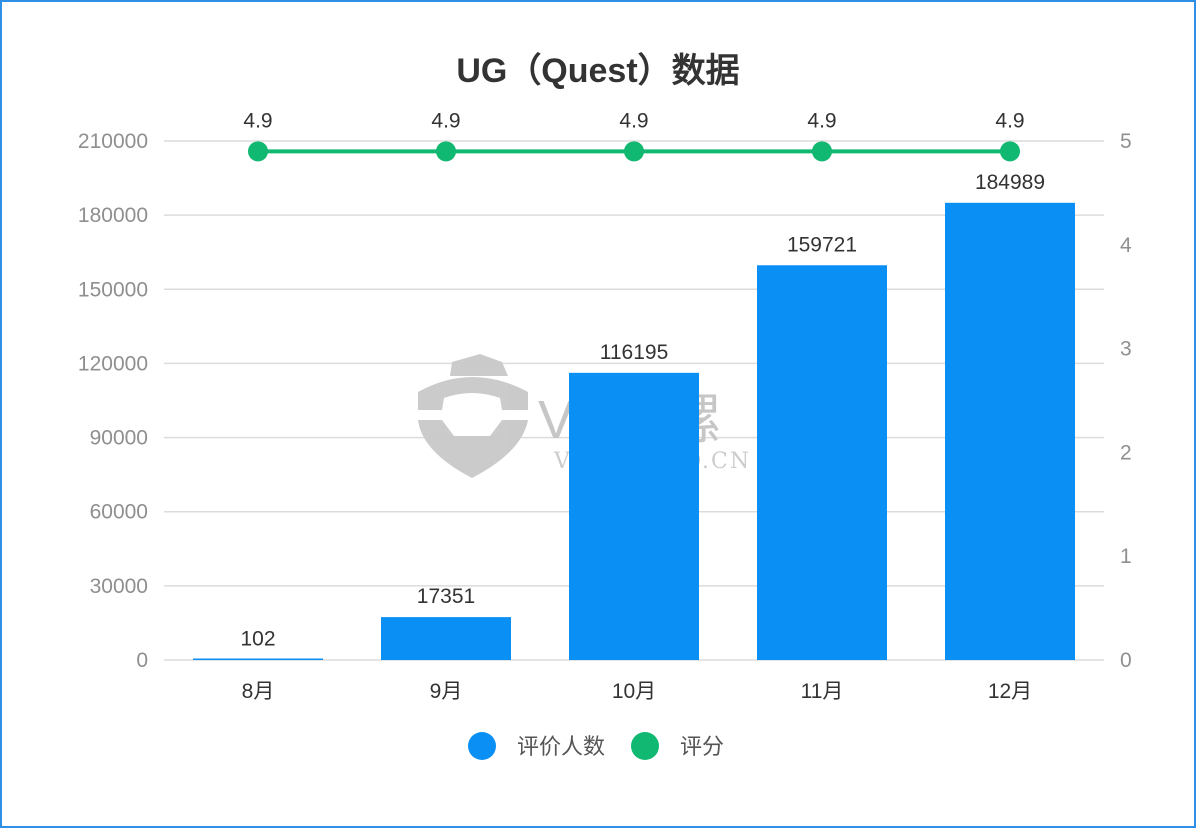 The width and height of the screenshot is (1196, 828). Describe the element at coordinates (1126, 401) in the screenshot. I see `right-axis-ticks: 0 1 2 3 4 5` at that location.